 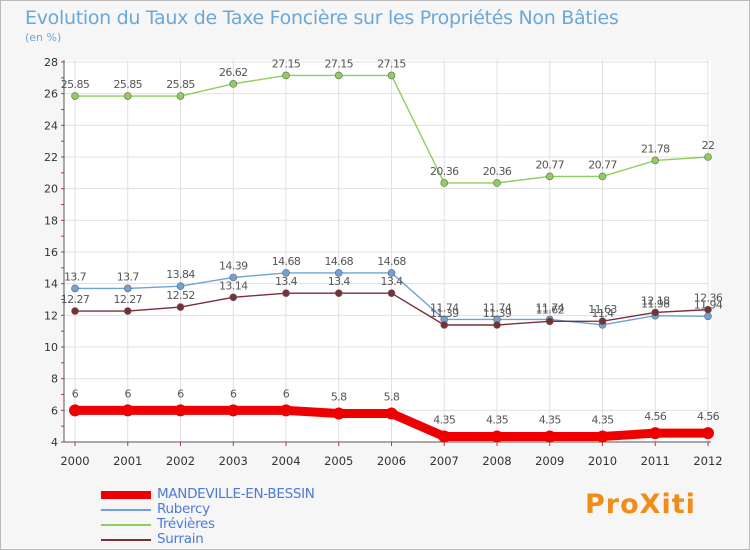 I want to click on proxiti-logo: ProXiti, so click(x=640, y=504).